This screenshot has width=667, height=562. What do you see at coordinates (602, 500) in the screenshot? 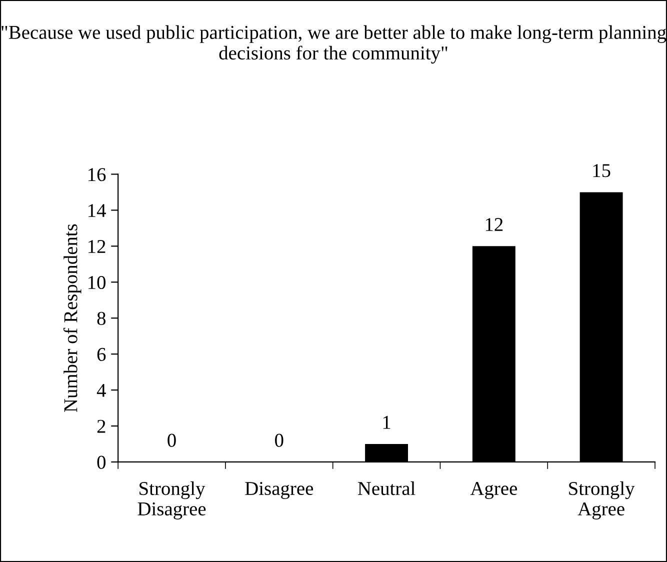
I see `x-tick-label: Strongly Agree` at bounding box center [602, 500].